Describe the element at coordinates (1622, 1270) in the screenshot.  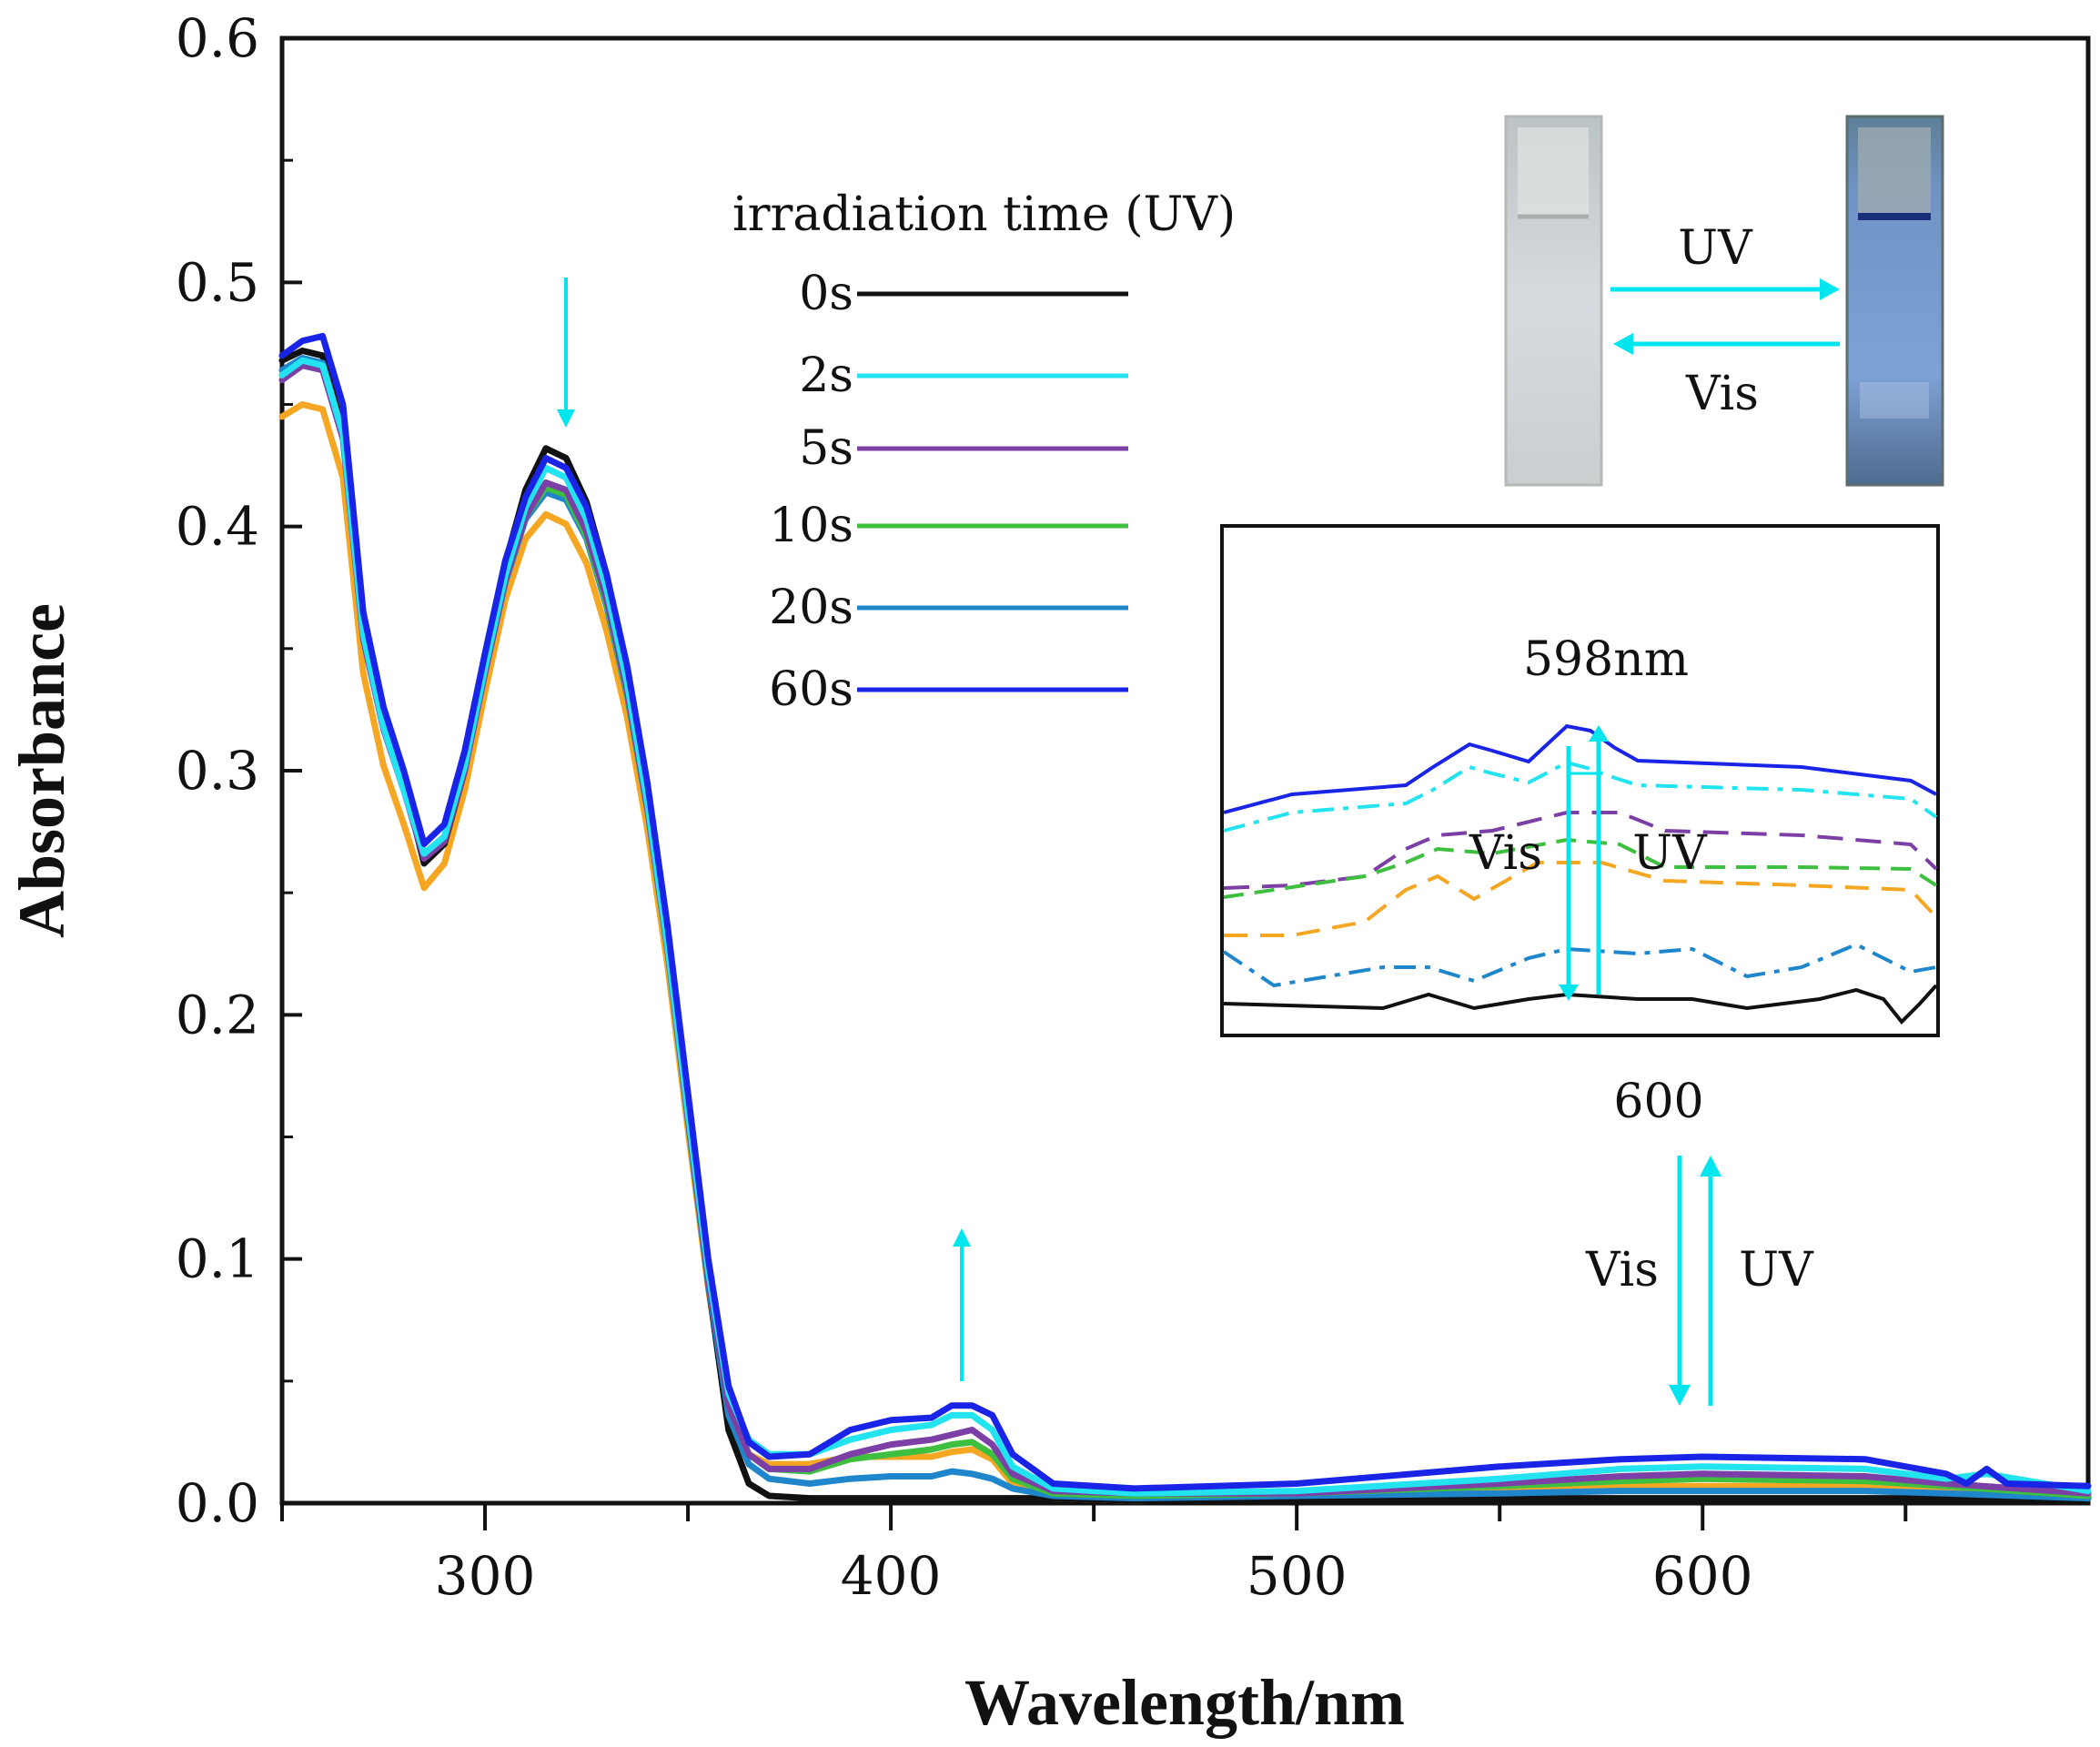
I see `main-vis-label: Vis` at that location.